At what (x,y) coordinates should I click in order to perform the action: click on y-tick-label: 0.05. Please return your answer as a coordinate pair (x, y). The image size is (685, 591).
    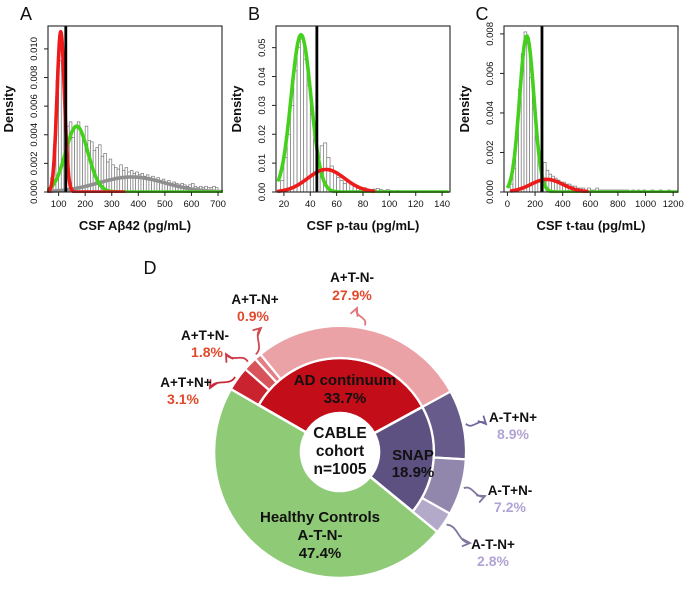
    Looking at the image, I should click on (262, 47).